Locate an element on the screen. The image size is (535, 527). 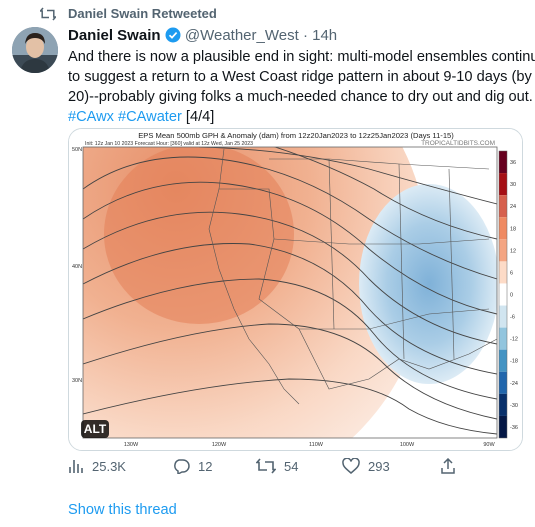
alt-label: ALT is located at coordinates (95, 429).